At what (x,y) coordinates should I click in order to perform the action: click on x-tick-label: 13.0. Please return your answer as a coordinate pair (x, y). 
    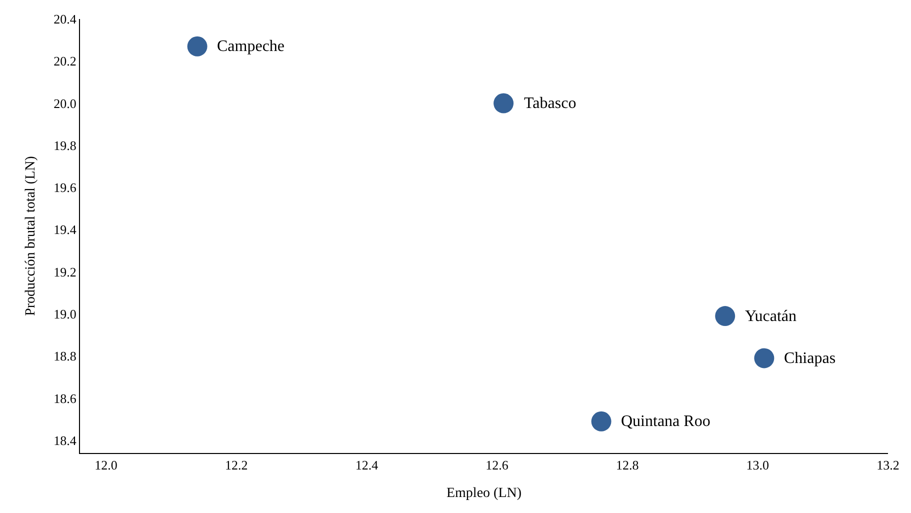
    Looking at the image, I should click on (758, 465).